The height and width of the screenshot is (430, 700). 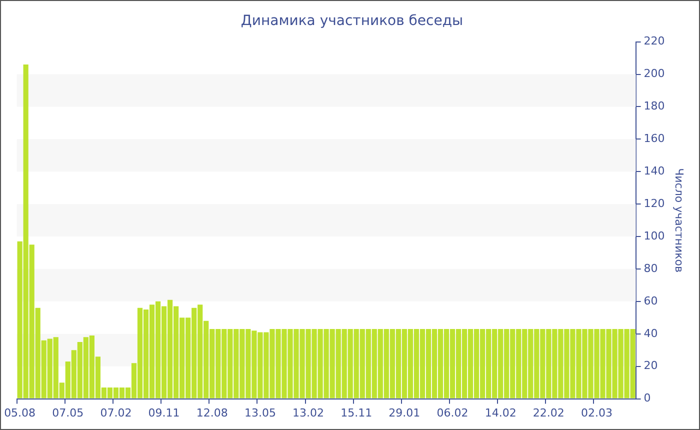 I want to click on x-tick-label: 05.08, so click(x=20, y=413).